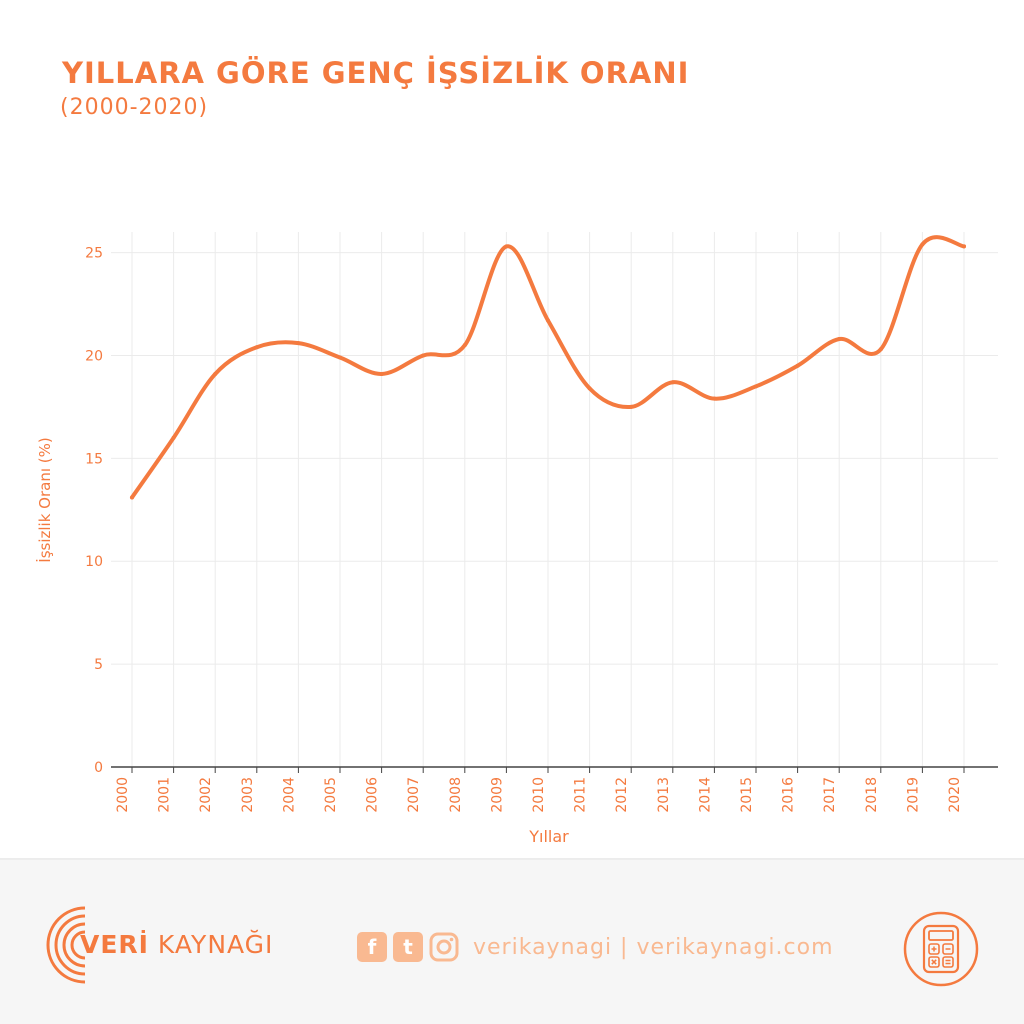 Image resolution: width=1024 pixels, height=1024 pixels. What do you see at coordinates (789, 795) in the screenshot?
I see `x-tick-label: 2016` at bounding box center [789, 795].